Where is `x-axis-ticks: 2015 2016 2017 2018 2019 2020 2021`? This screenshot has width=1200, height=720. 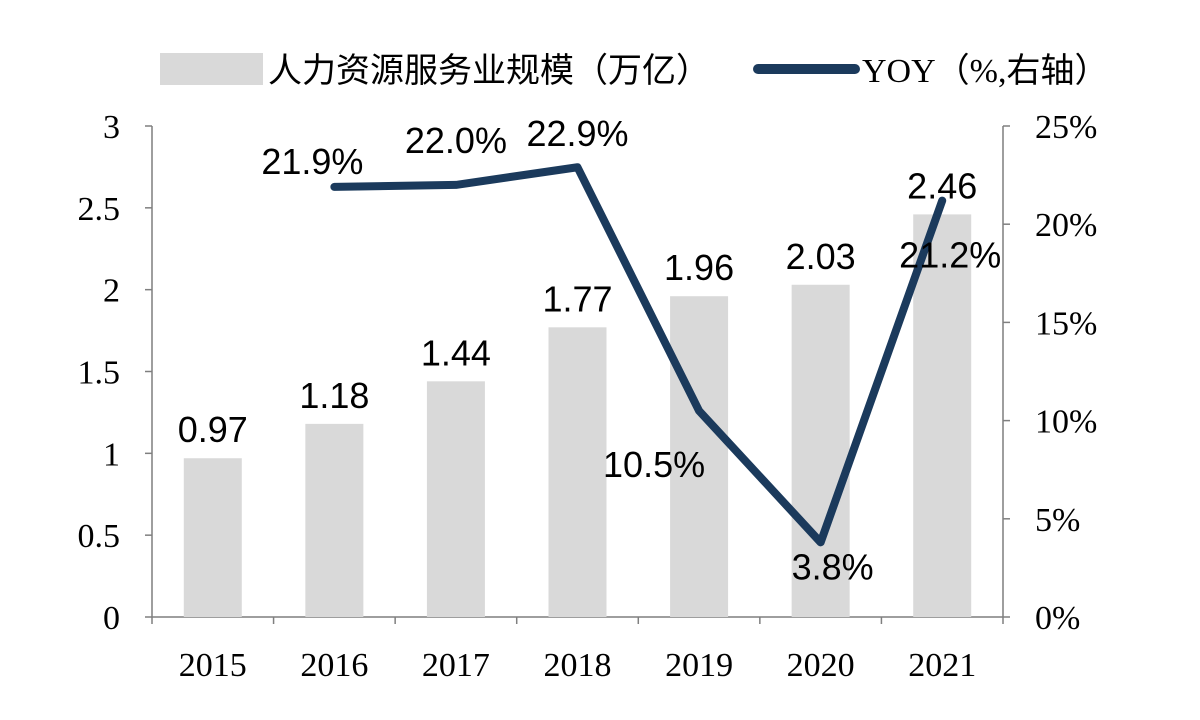
x-axis-ticks: 2015 2016 2017 2018 2019 2020 2021 is located at coordinates (577, 650).